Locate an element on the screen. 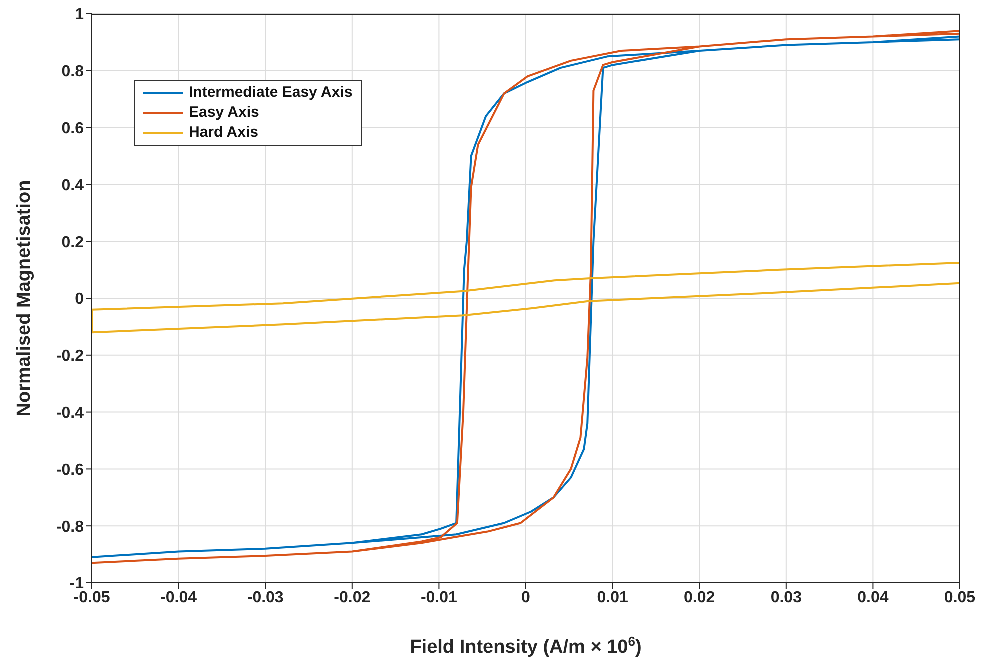  legend-label: Intermediate Easy Axis is located at coordinates (271, 93).